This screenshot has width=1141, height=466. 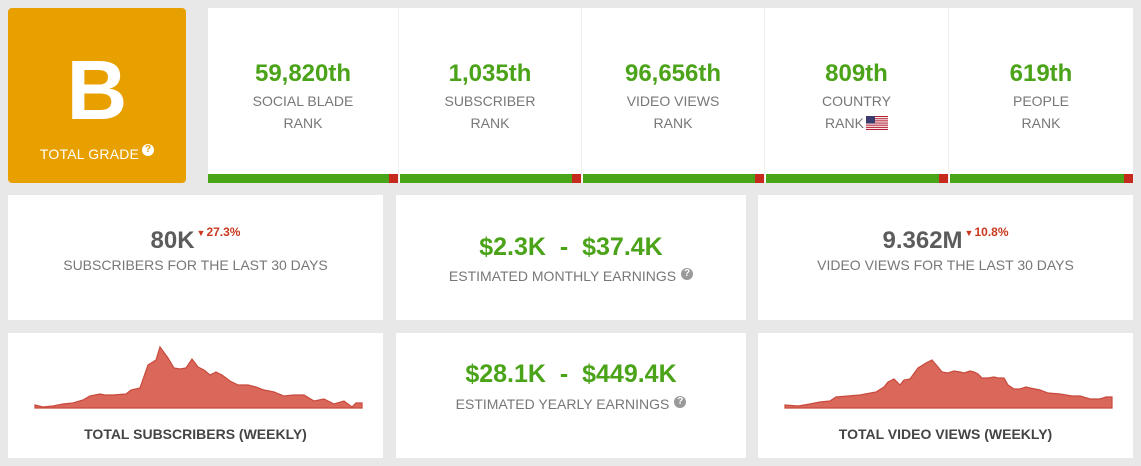 I want to click on yearly-earnings-label: ESTIMATED YEARLY EARNINGS?, so click(x=571, y=404).